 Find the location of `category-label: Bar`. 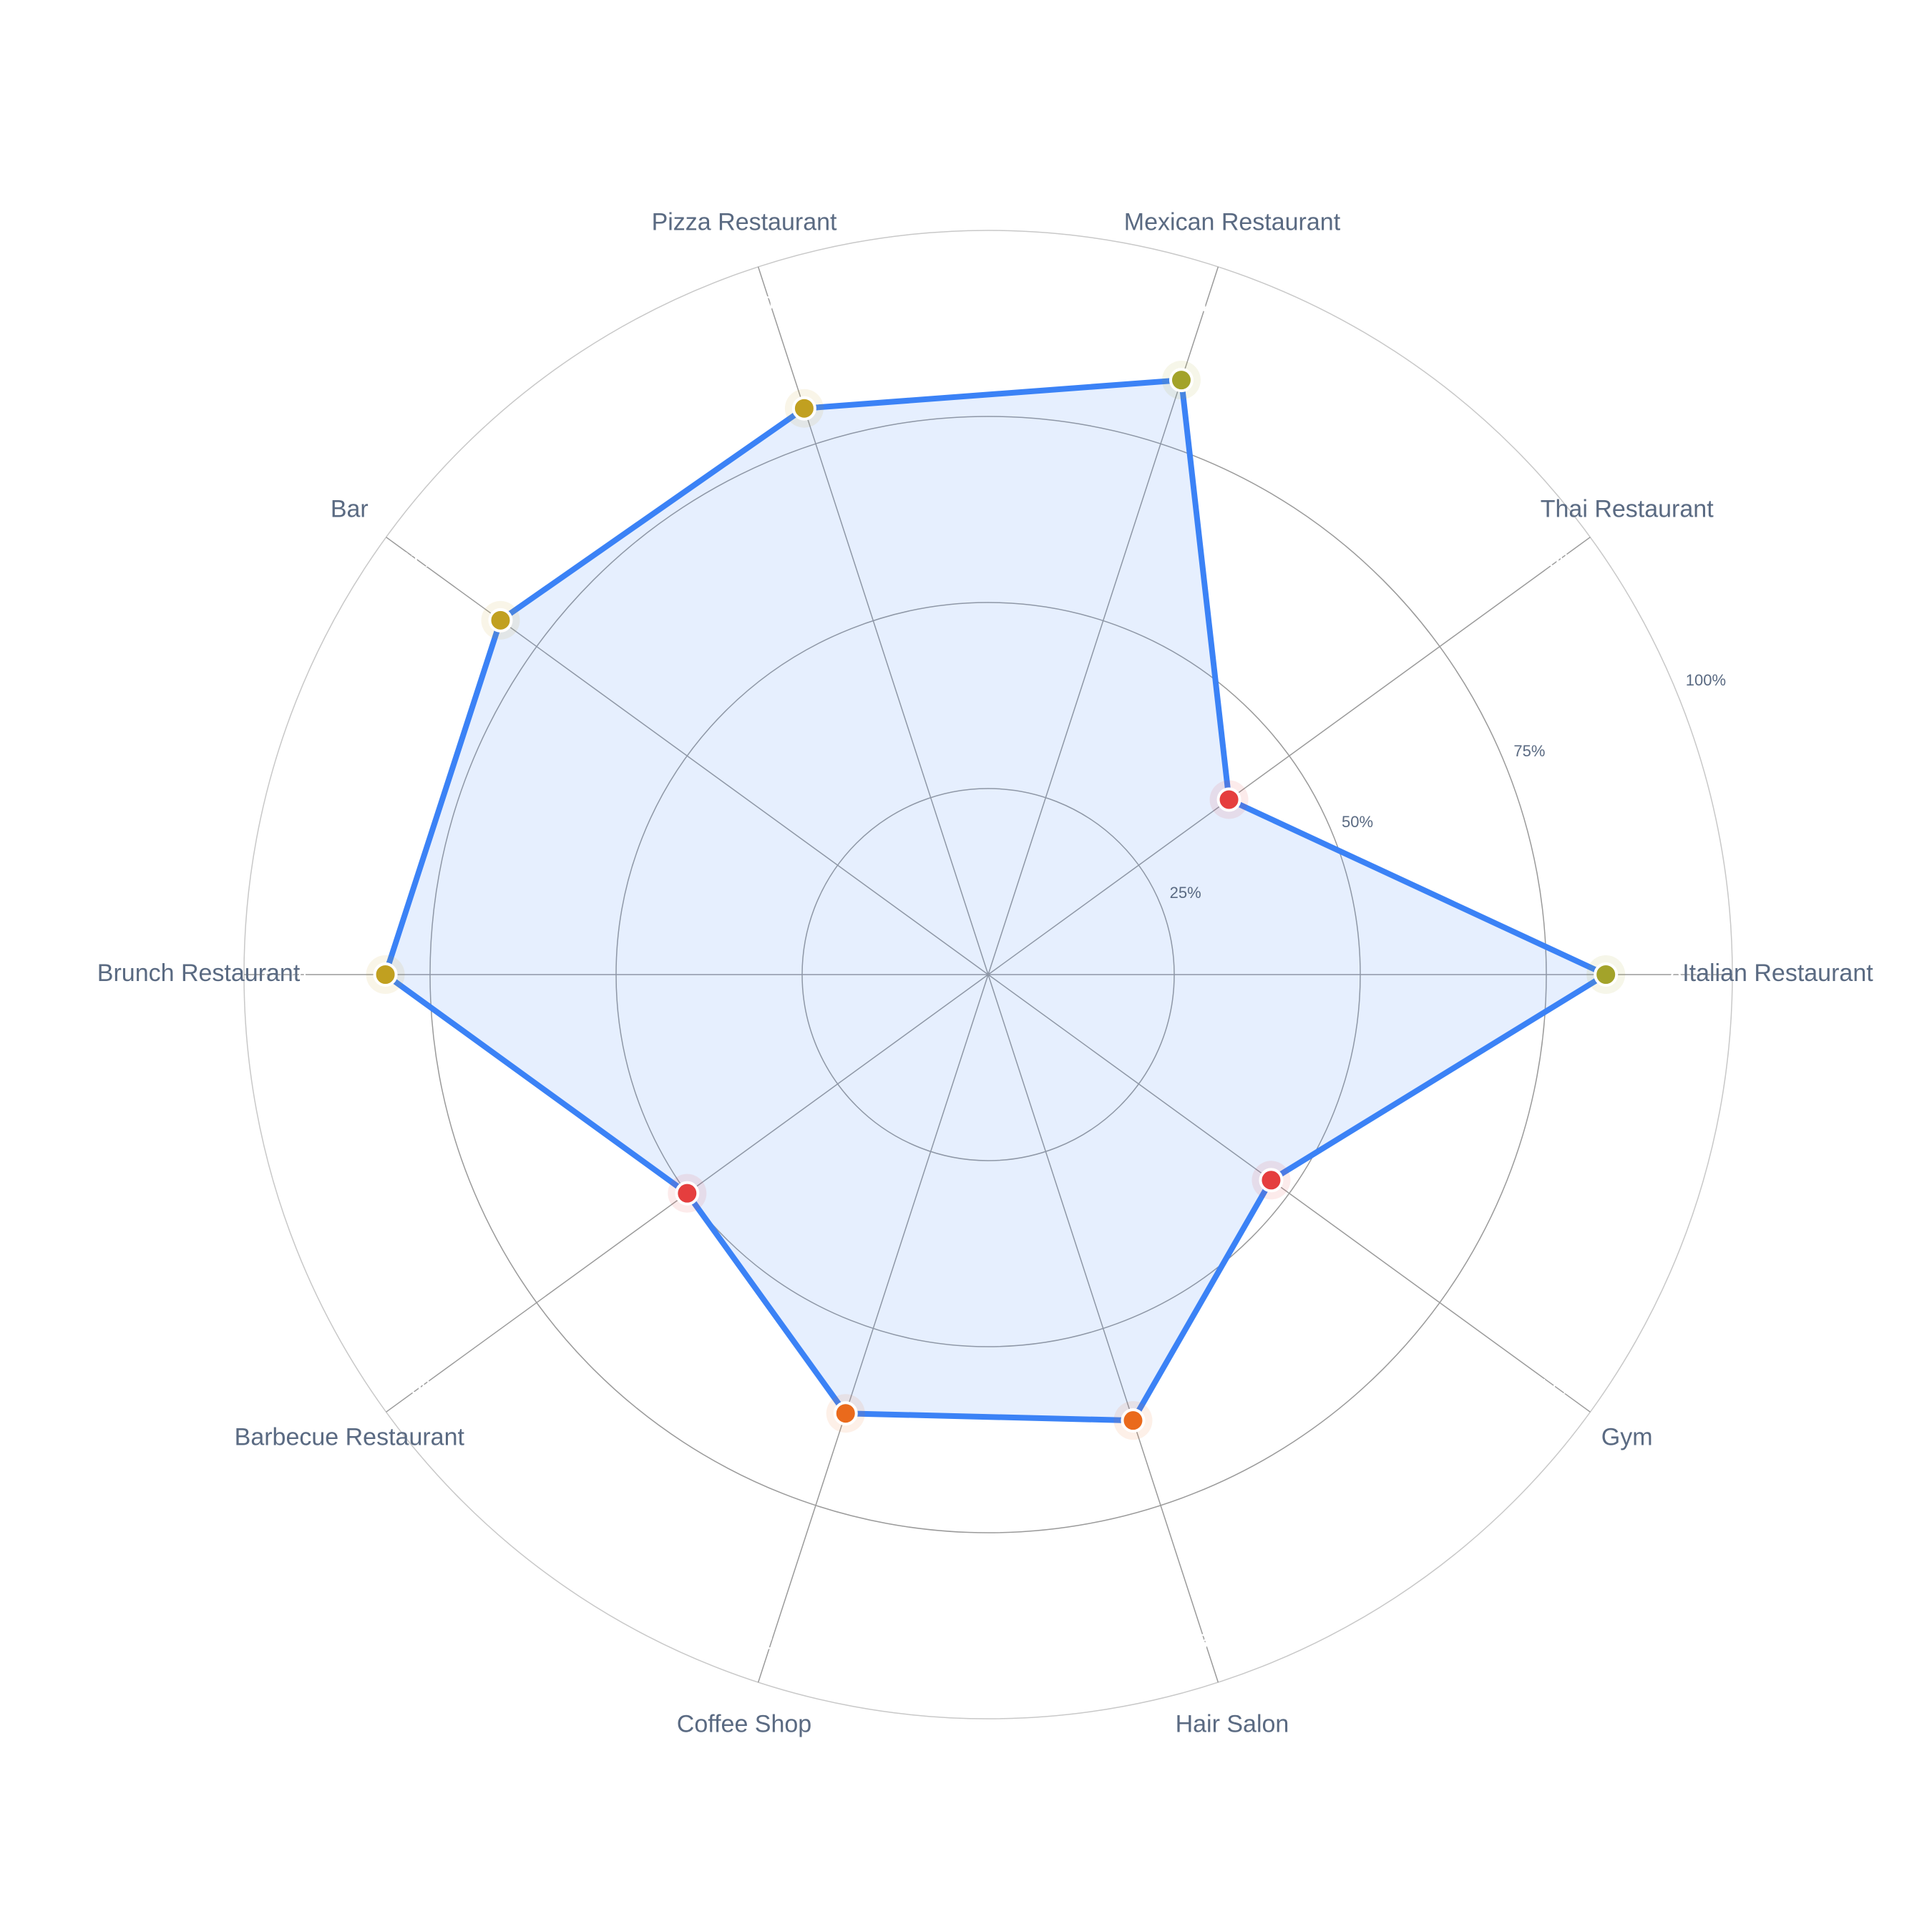

category-label: Bar is located at coordinates (350, 508).